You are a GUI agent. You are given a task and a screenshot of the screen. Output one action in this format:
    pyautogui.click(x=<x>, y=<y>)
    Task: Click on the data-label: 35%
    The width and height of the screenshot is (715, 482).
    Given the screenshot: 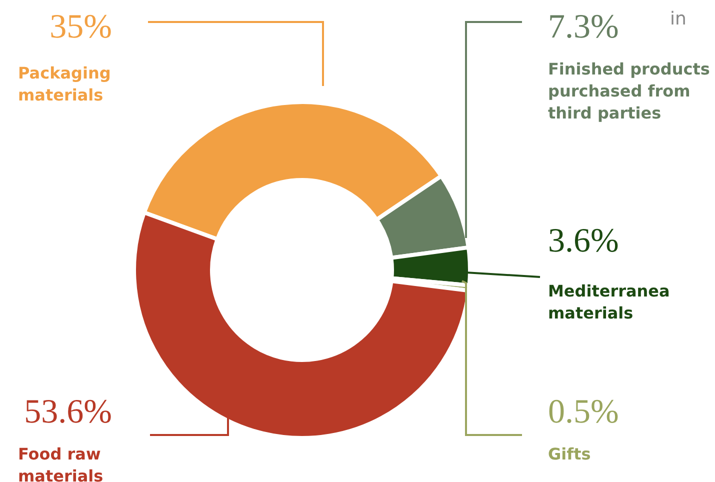 What is the action you would take?
    pyautogui.click(x=81, y=27)
    